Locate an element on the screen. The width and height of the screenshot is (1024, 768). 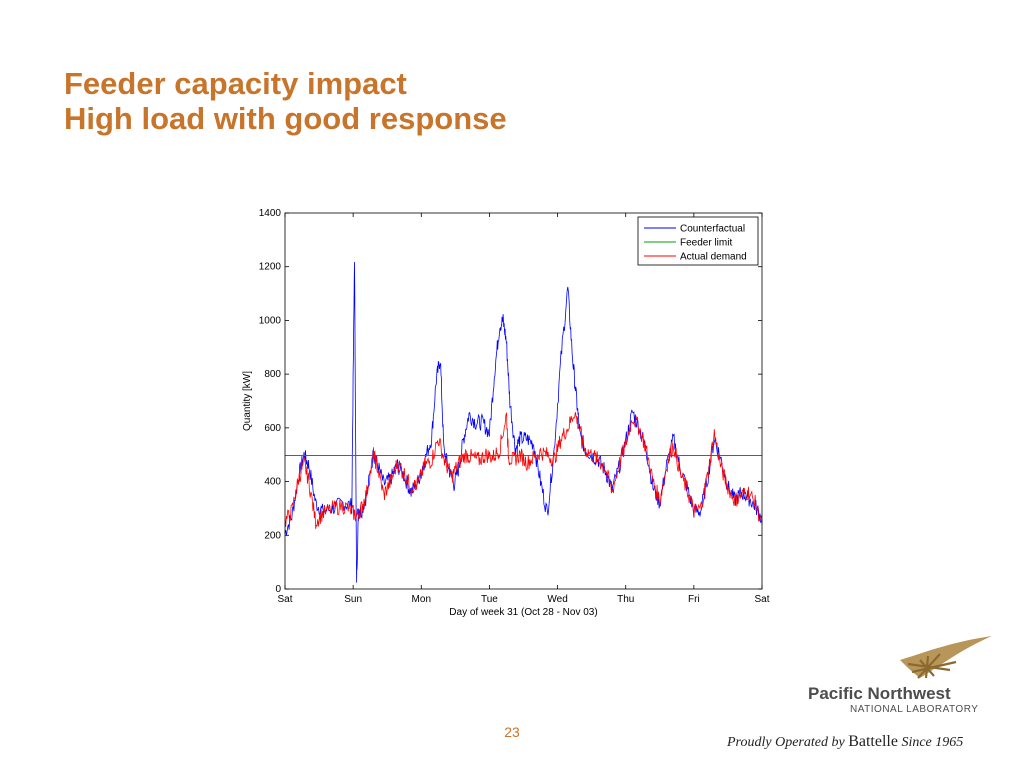
operated-by-text: Proudly Operated by Battelle Since 1965 is located at coordinates (845, 742).